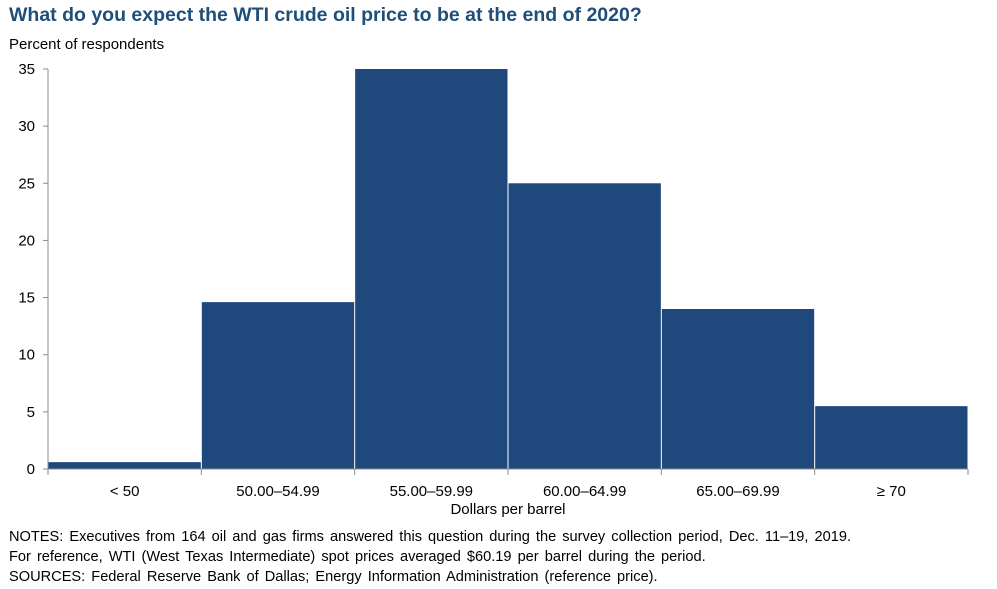  What do you see at coordinates (891, 491) in the screenshot?
I see `x-tick-label: ≥ 70` at bounding box center [891, 491].